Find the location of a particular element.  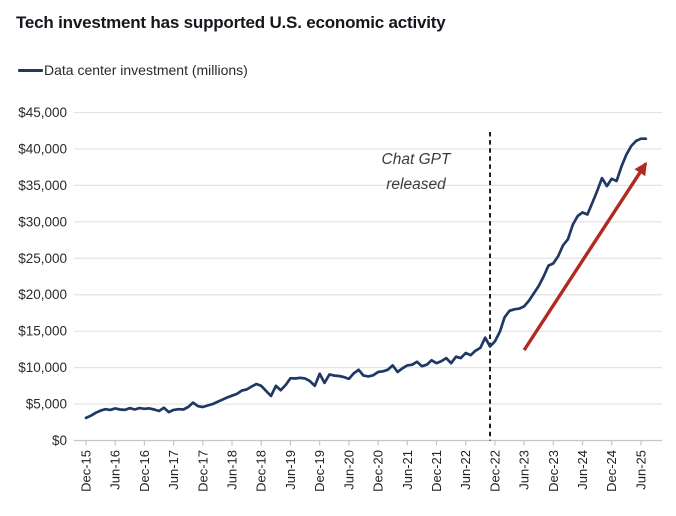

svg-text: $35,000 is located at coordinates (42, 185).